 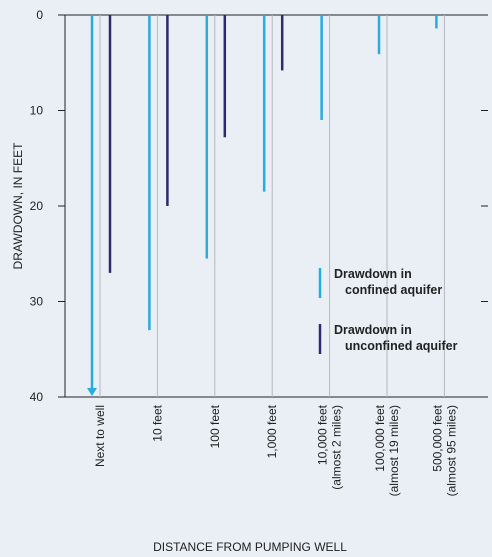 What do you see at coordinates (444, 450) in the screenshot?
I see `x-tick-label: 500,000 feet(almost 95 miles)` at bounding box center [444, 450].